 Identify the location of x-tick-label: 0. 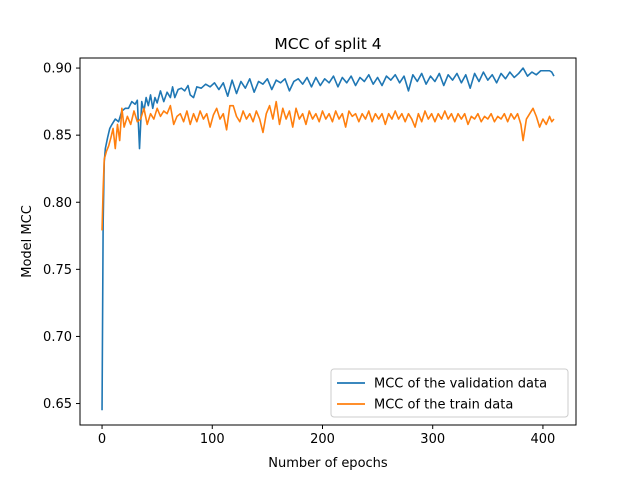
(102, 439).